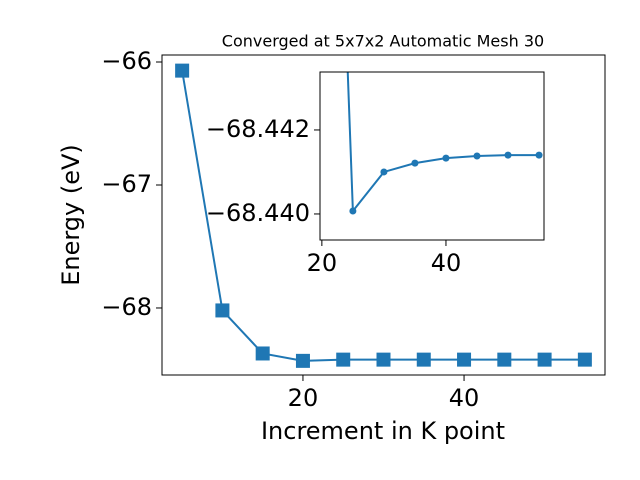 This screenshot has height=480, width=640. I want to click on chart-title: Converged at 5x7x2 Automatic Mesh 30, so click(383, 41).